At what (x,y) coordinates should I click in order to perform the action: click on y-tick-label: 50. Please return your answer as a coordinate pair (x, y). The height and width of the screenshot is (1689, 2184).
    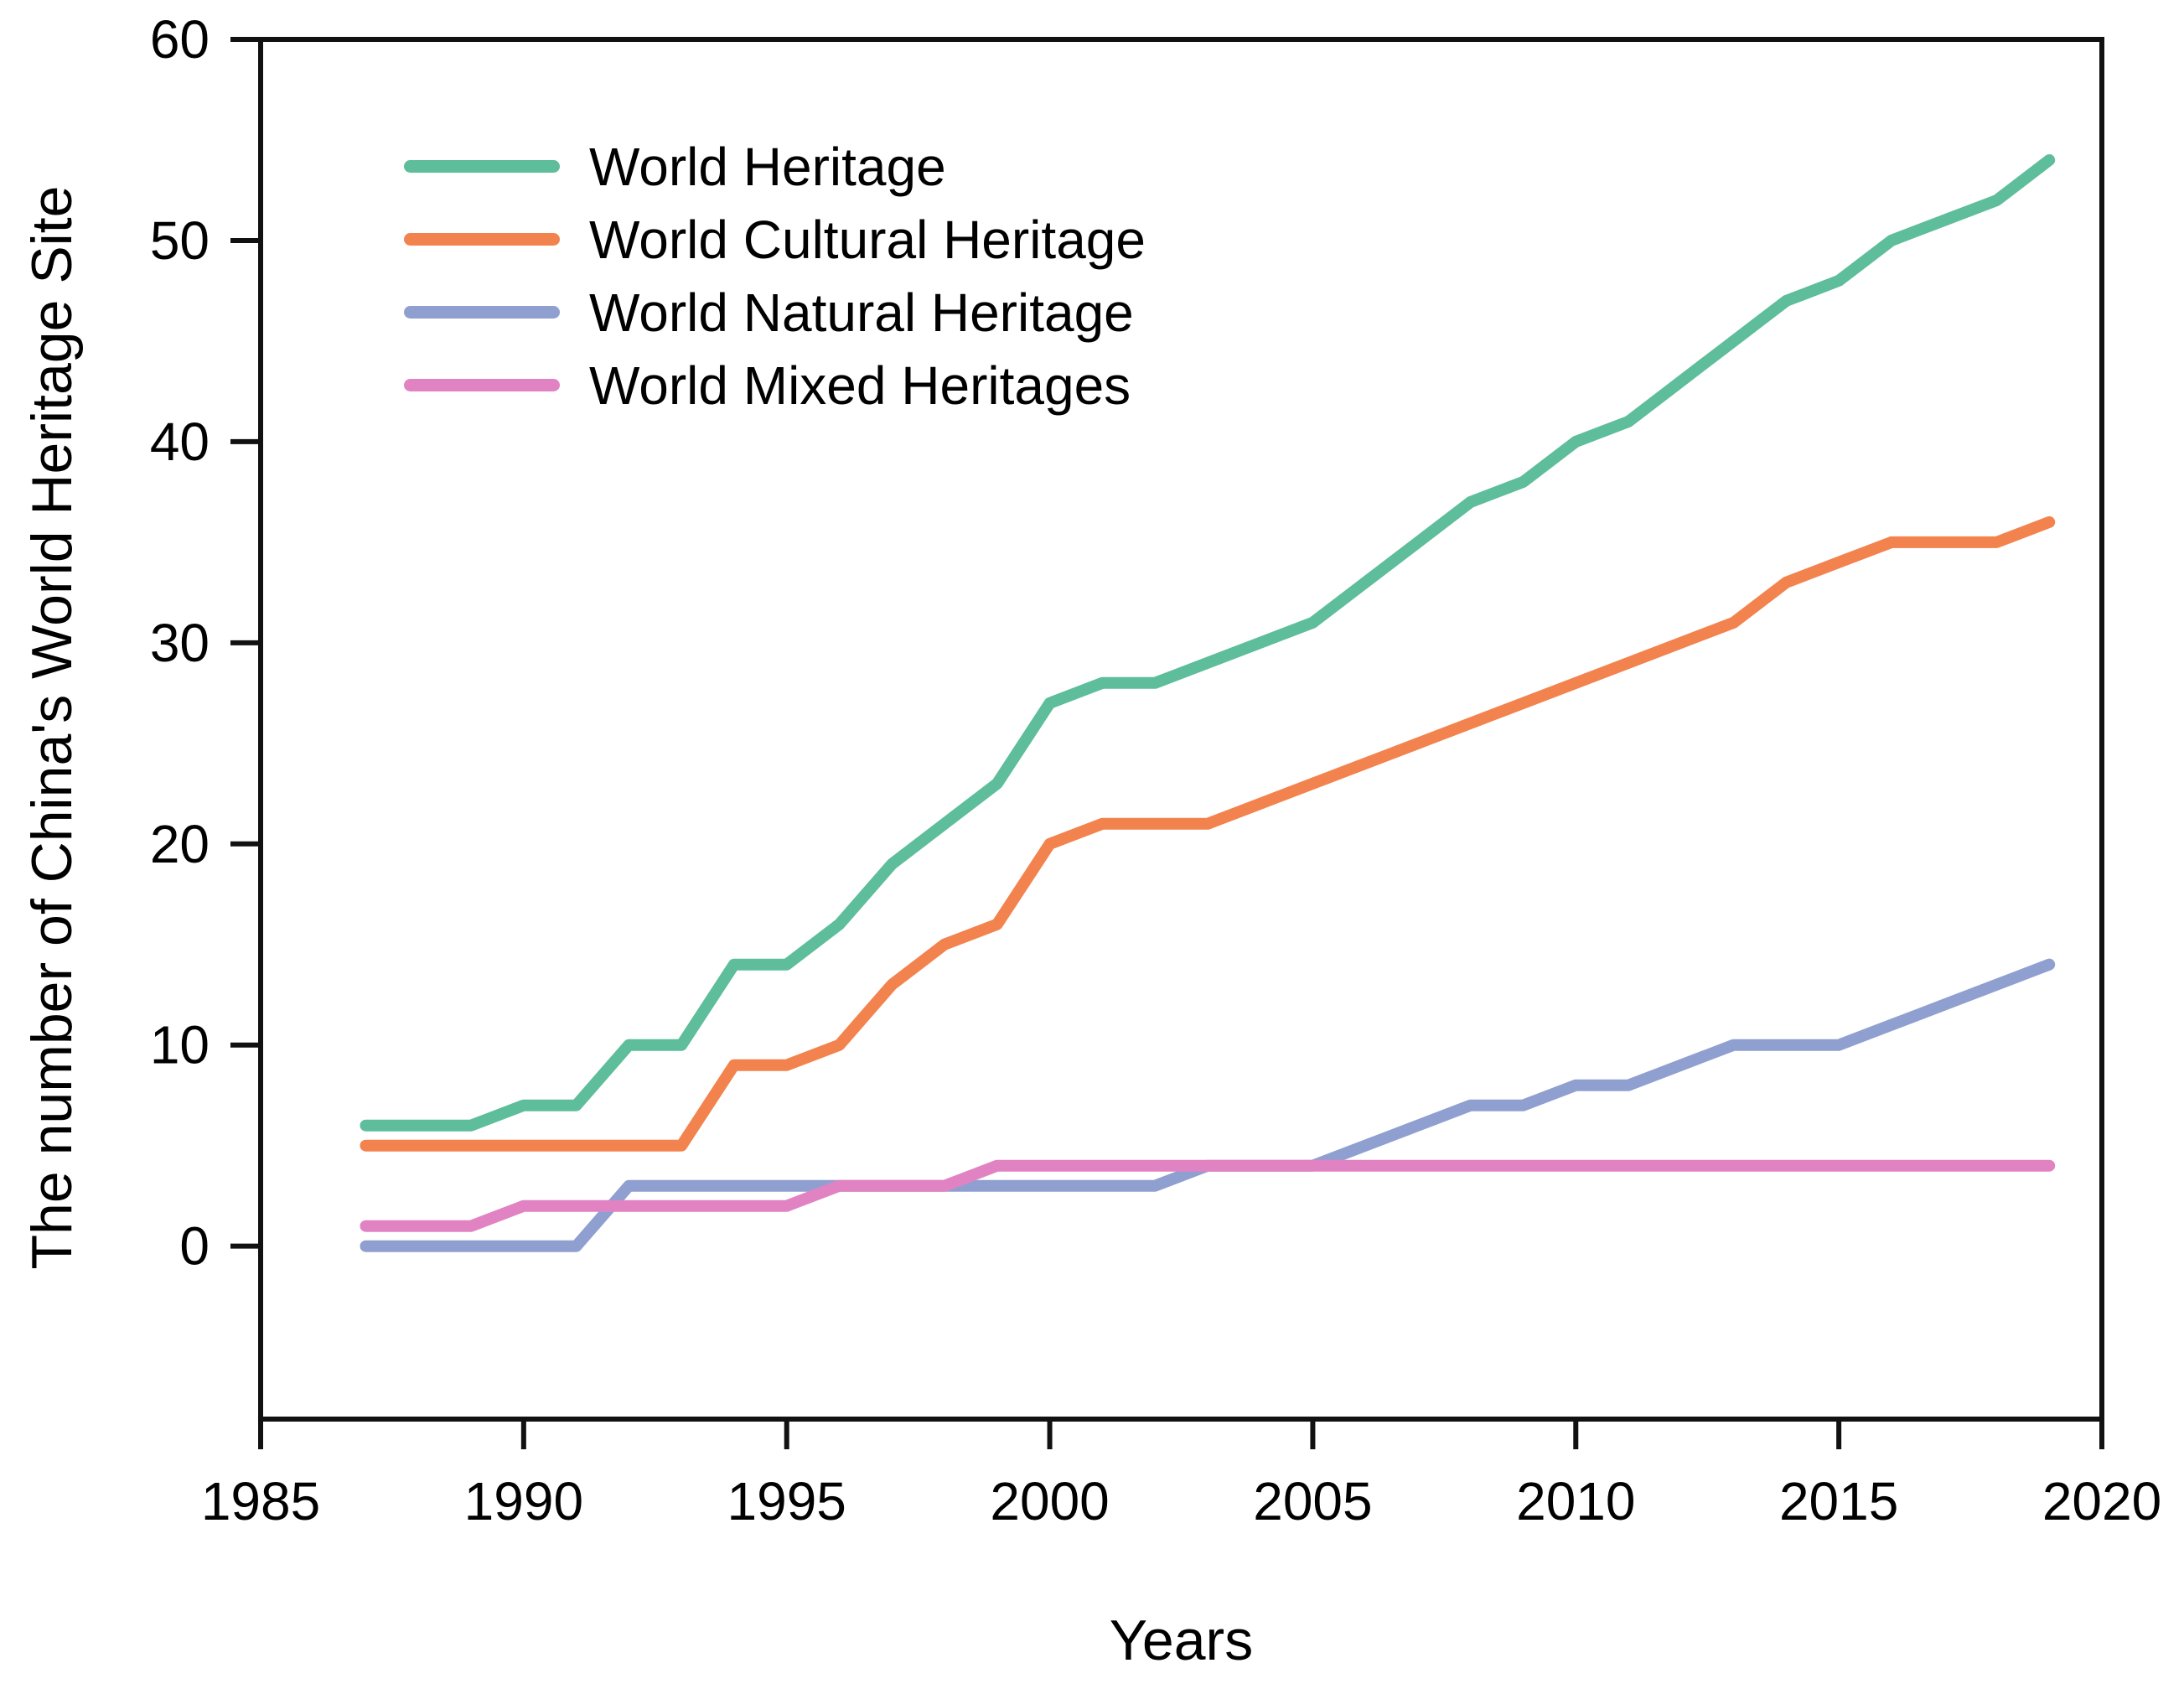
    Looking at the image, I should click on (180, 241).